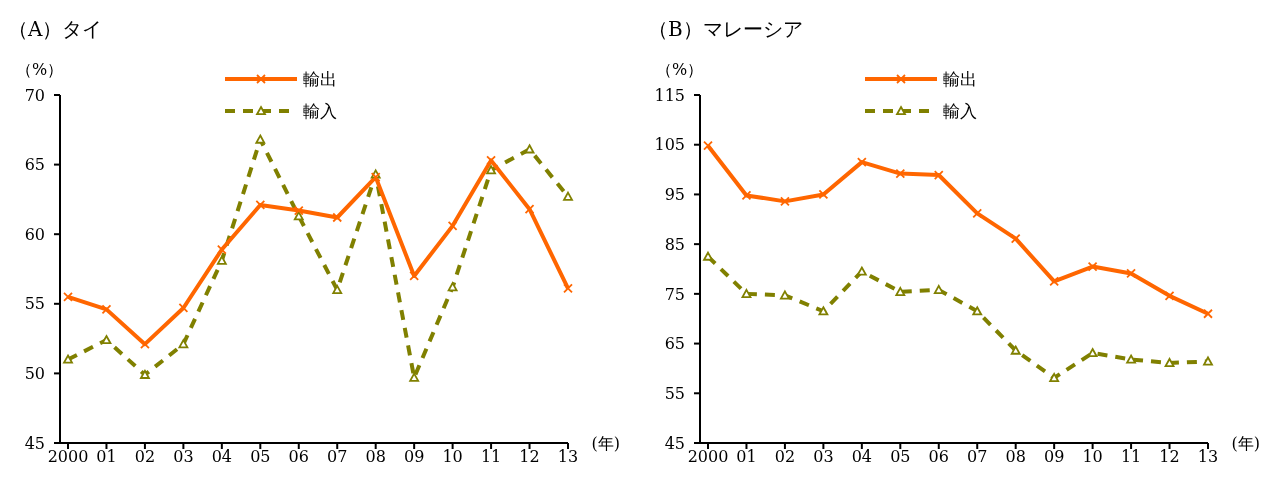 This screenshot has width=1264, height=481. I want to click on chart-title: （B）マレーシア, so click(725, 29).